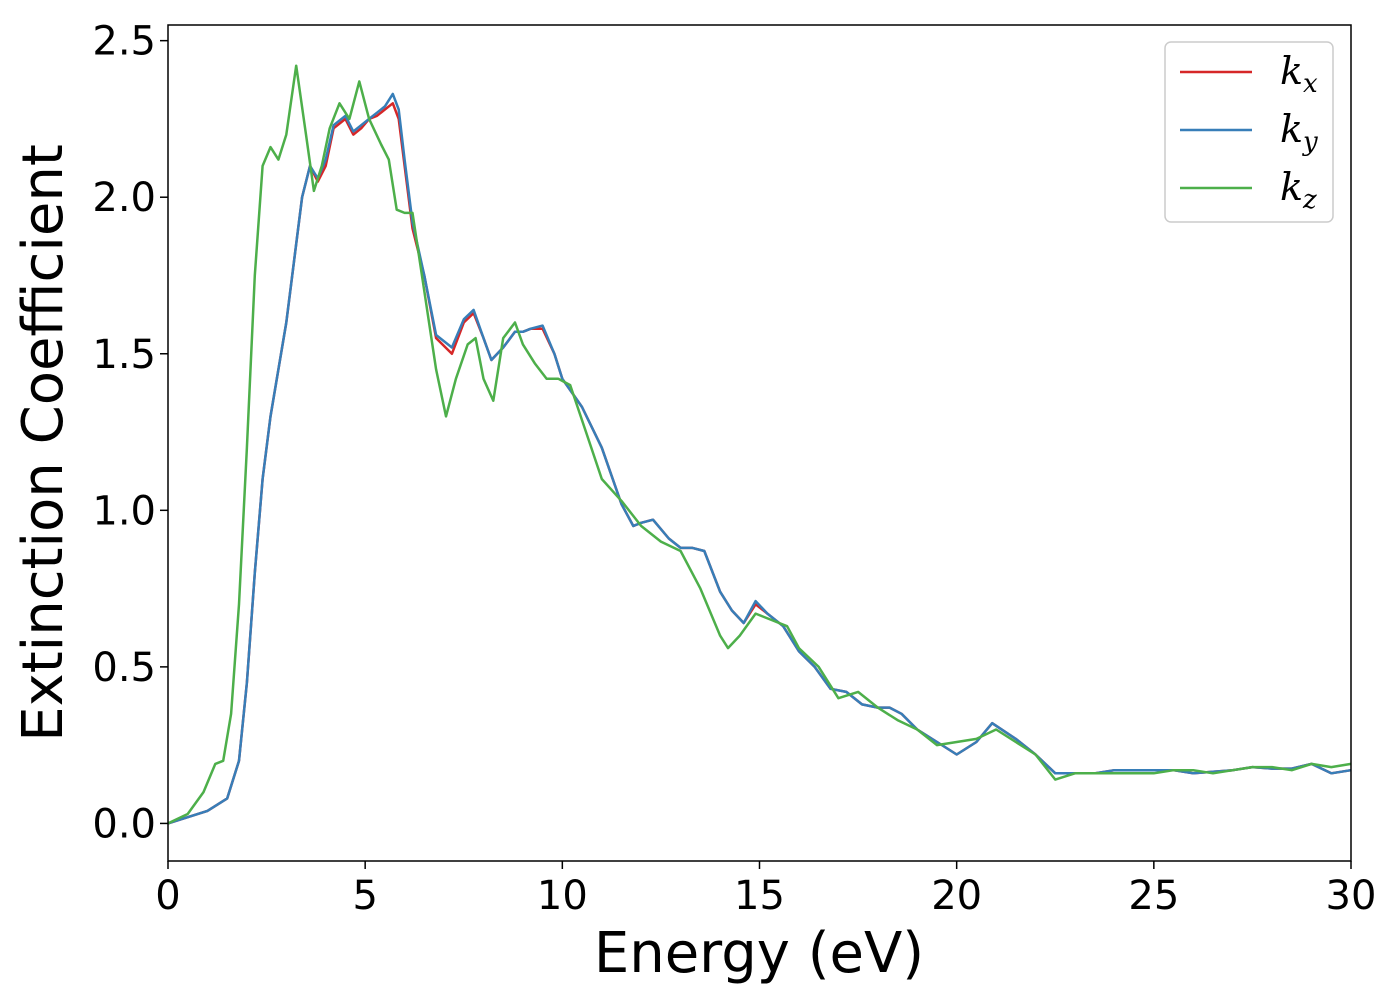 Image resolution: width=1400 pixels, height=1000 pixels. What do you see at coordinates (124, 511) in the screenshot?
I see `y-tick-label: 1.0` at bounding box center [124, 511].